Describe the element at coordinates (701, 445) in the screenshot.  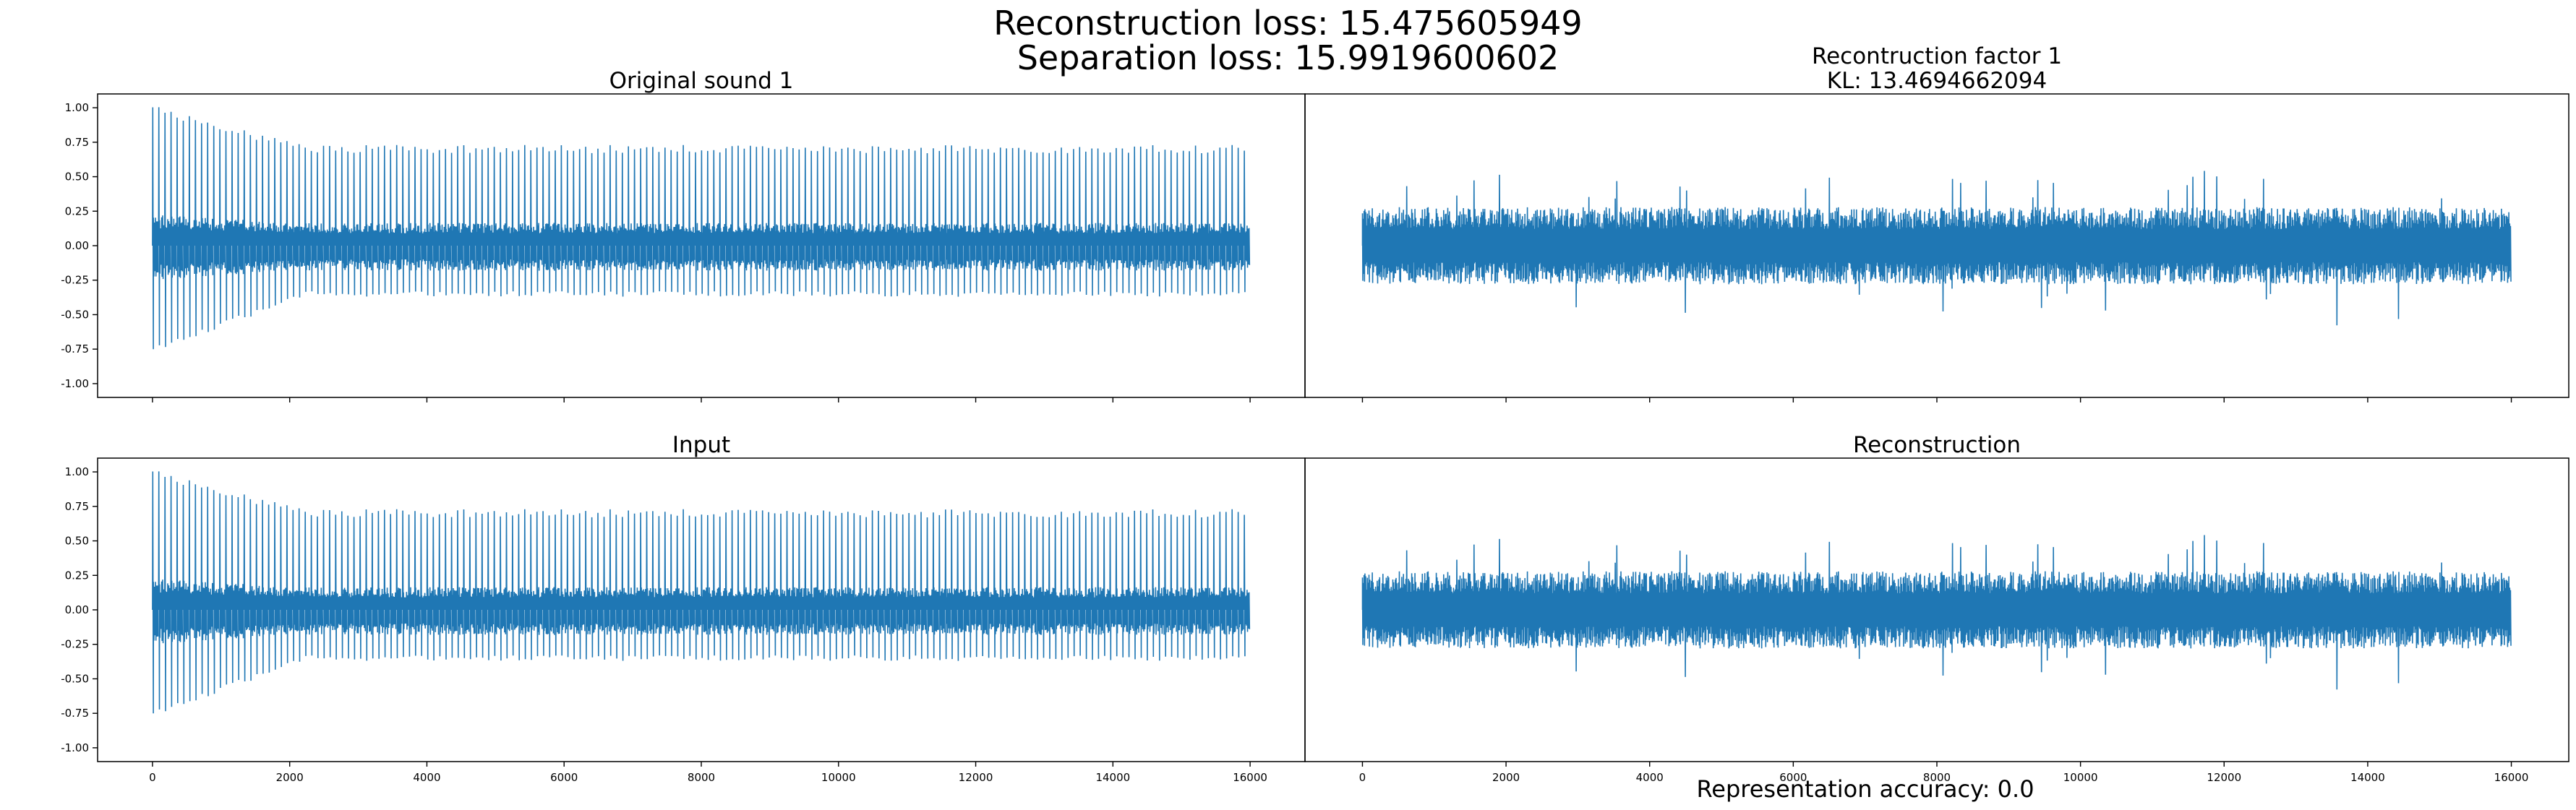
I see `subplot-title: Input` at that location.